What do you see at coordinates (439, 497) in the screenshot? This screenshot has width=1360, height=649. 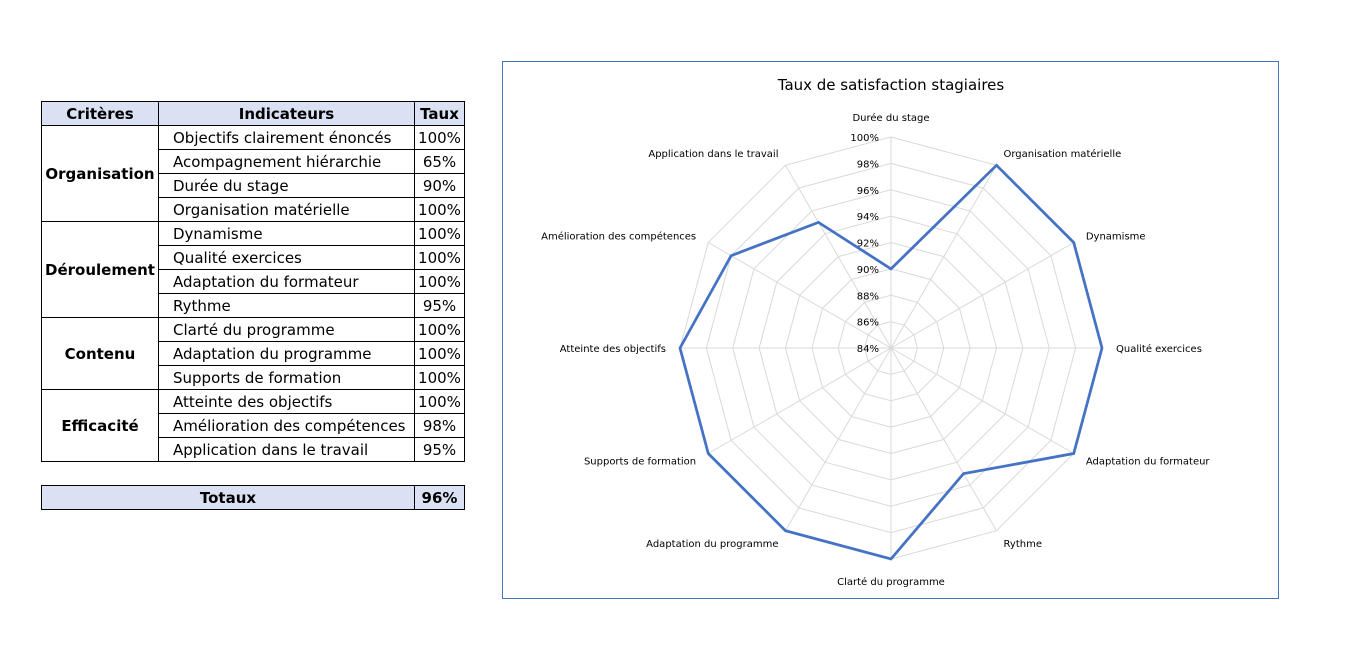 I see `total-value: 96%` at bounding box center [439, 497].